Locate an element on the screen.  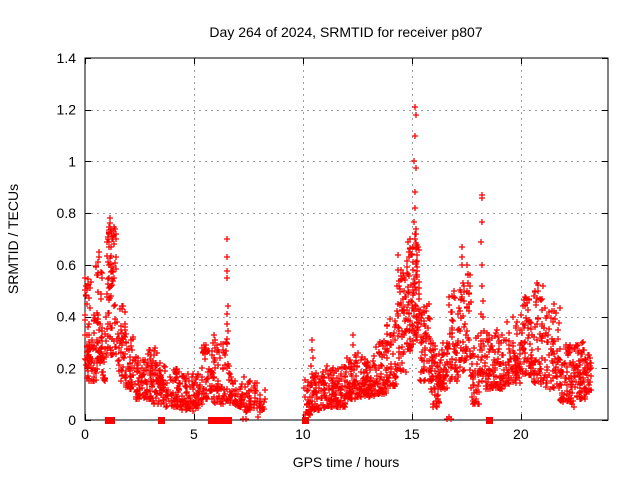
y-tick-label: 0.6 is located at coordinates (67, 265).